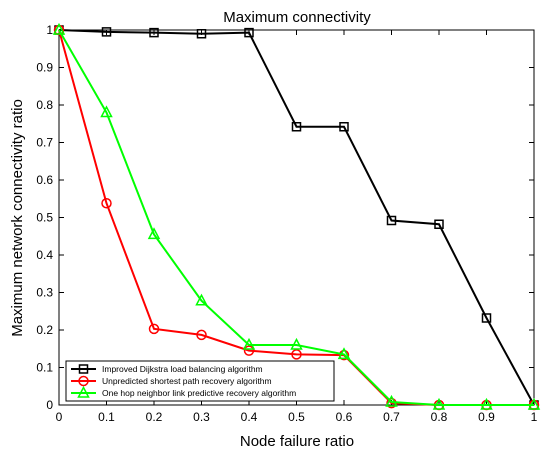 The height and width of the screenshot is (461, 550). I want to click on x-tick-label: 0.6, so click(344, 417).